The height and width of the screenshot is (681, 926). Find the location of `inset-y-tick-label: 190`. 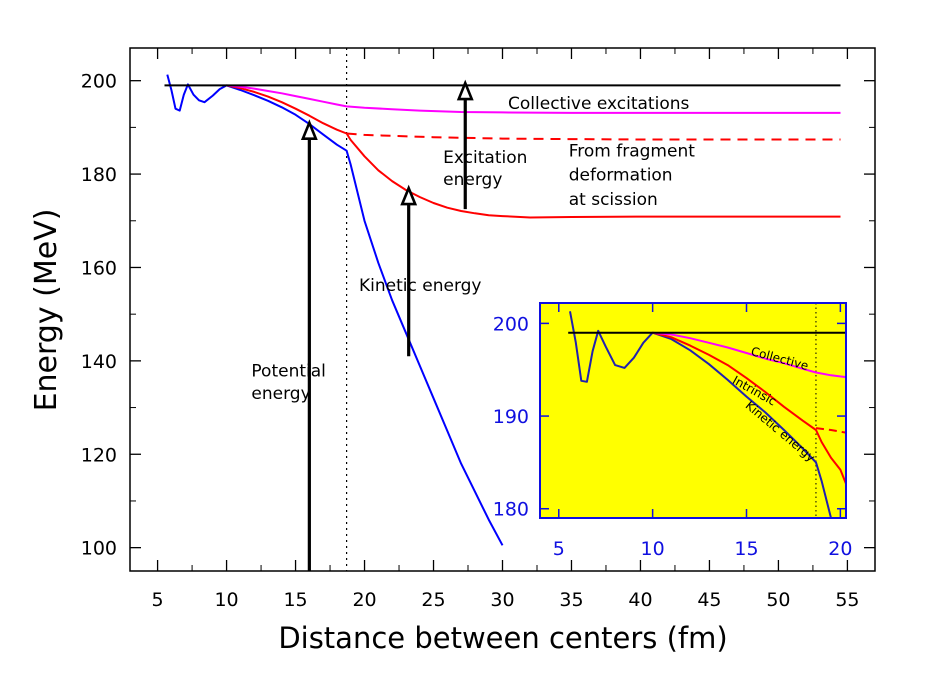

inset-y-tick-label: 190 is located at coordinates (511, 417).